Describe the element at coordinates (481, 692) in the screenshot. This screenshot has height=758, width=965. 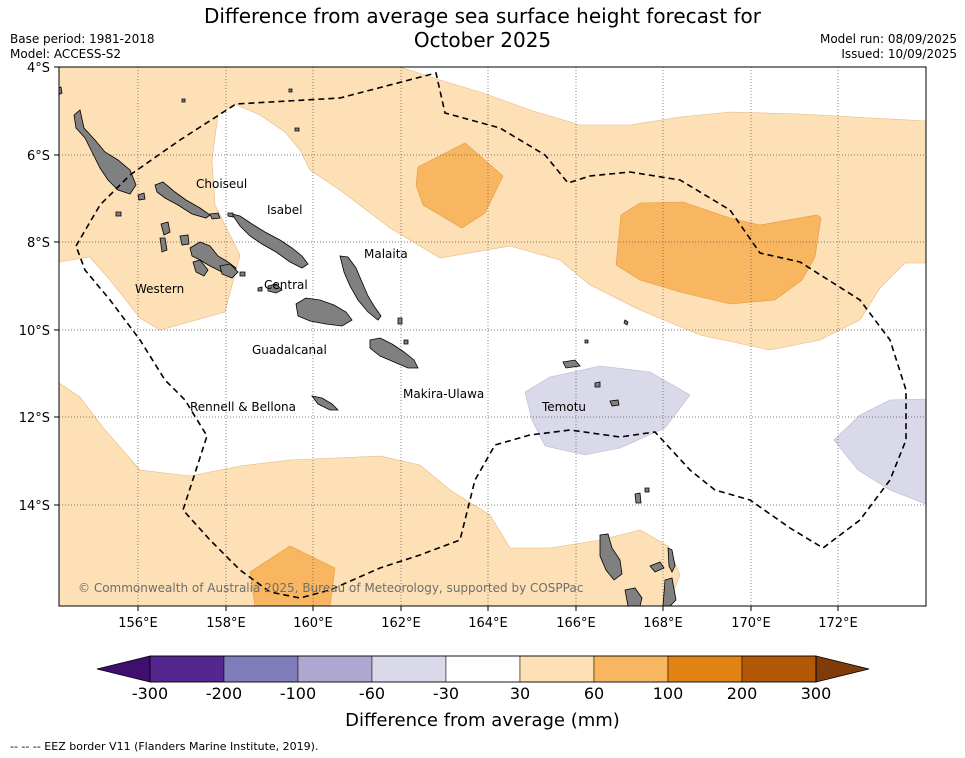
I see `colorbar-ticks: -300 -200 -100 -60 -30 30 60 100 200 300` at that location.